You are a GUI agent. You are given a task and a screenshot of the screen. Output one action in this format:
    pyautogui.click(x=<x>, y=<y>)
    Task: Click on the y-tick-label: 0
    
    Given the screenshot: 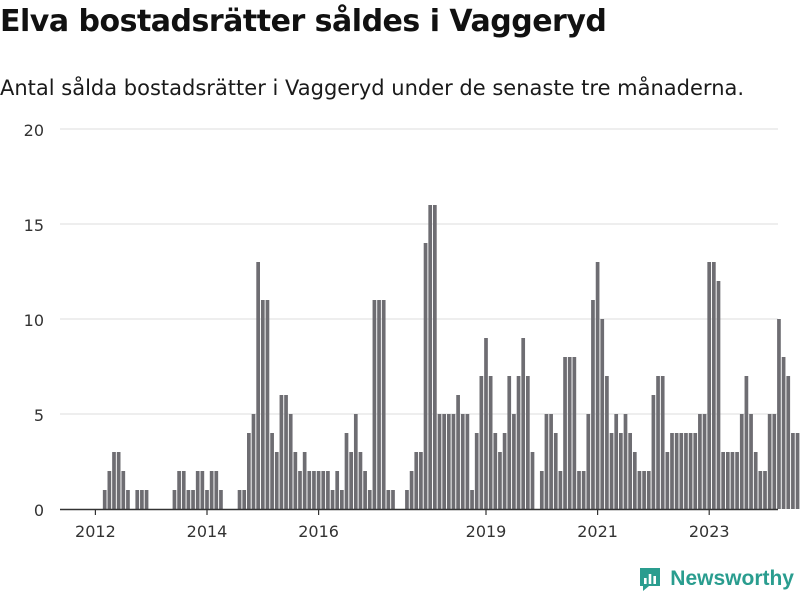 What is the action you would take?
    pyautogui.click(x=39, y=510)
    